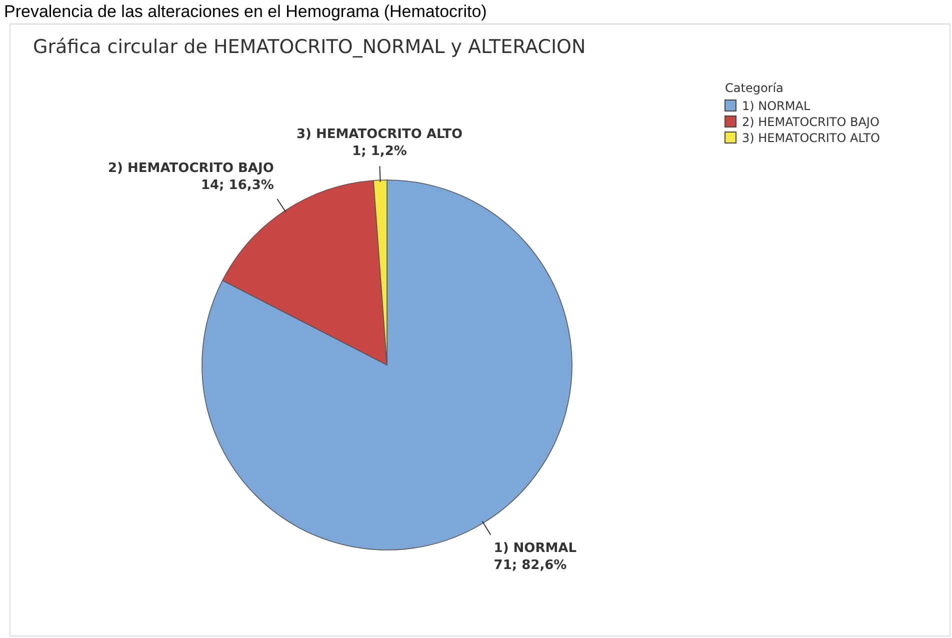 Image resolution: width=952 pixels, height=638 pixels. I want to click on slice-label: 2) HEMATOCRITO BAJO, so click(191, 168).